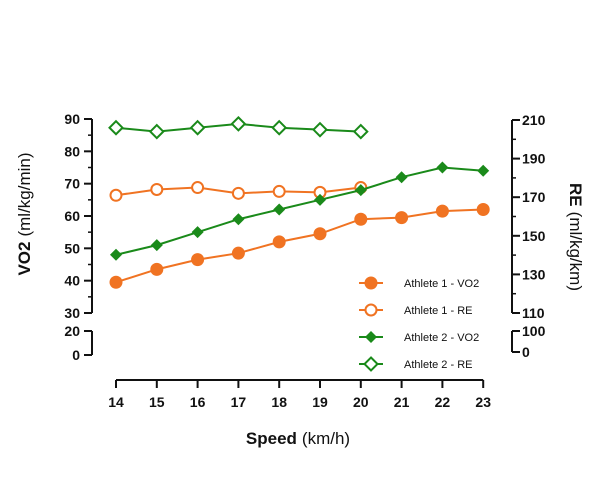  What do you see at coordinates (198, 402) in the screenshot?
I see `x-tick-label: 16` at bounding box center [198, 402].